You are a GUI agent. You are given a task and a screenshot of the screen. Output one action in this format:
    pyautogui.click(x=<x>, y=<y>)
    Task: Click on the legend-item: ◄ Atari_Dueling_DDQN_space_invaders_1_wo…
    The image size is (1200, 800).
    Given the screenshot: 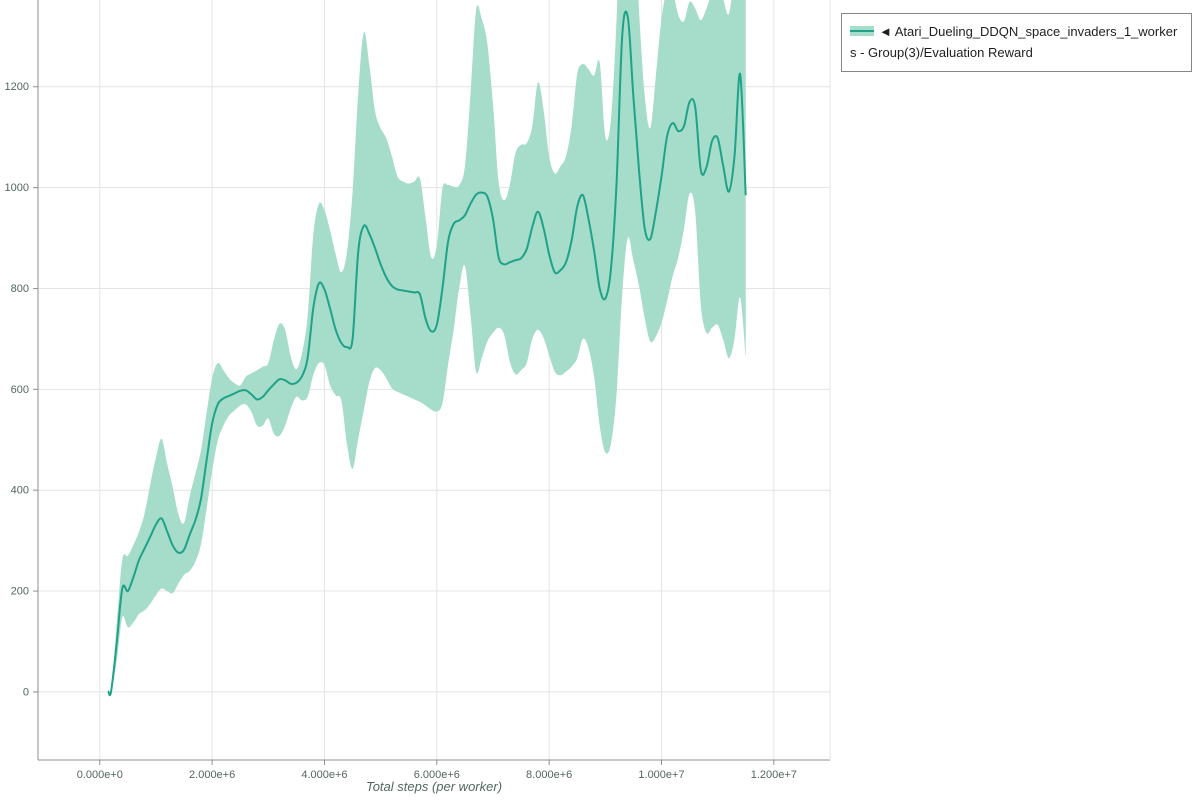 What is the action you would take?
    pyautogui.click(x=1016, y=42)
    